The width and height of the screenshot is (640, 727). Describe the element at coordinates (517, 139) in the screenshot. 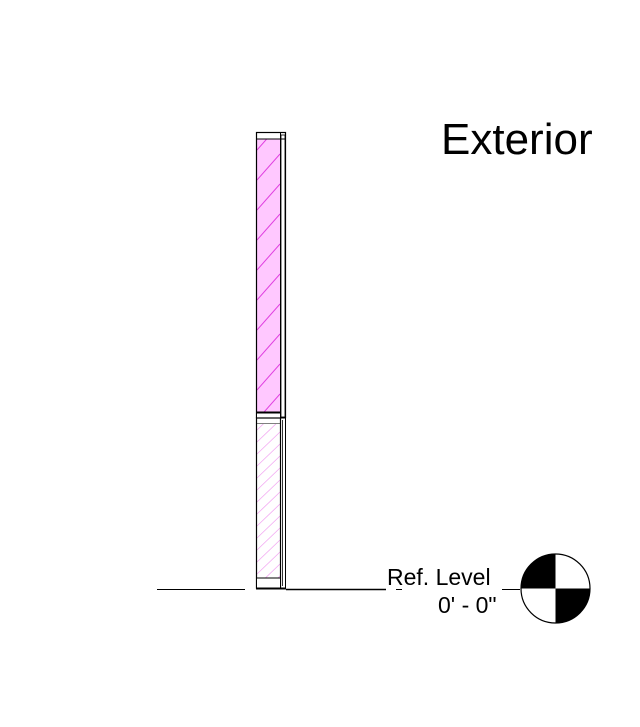

I see `exterior-label: Exterior` at that location.